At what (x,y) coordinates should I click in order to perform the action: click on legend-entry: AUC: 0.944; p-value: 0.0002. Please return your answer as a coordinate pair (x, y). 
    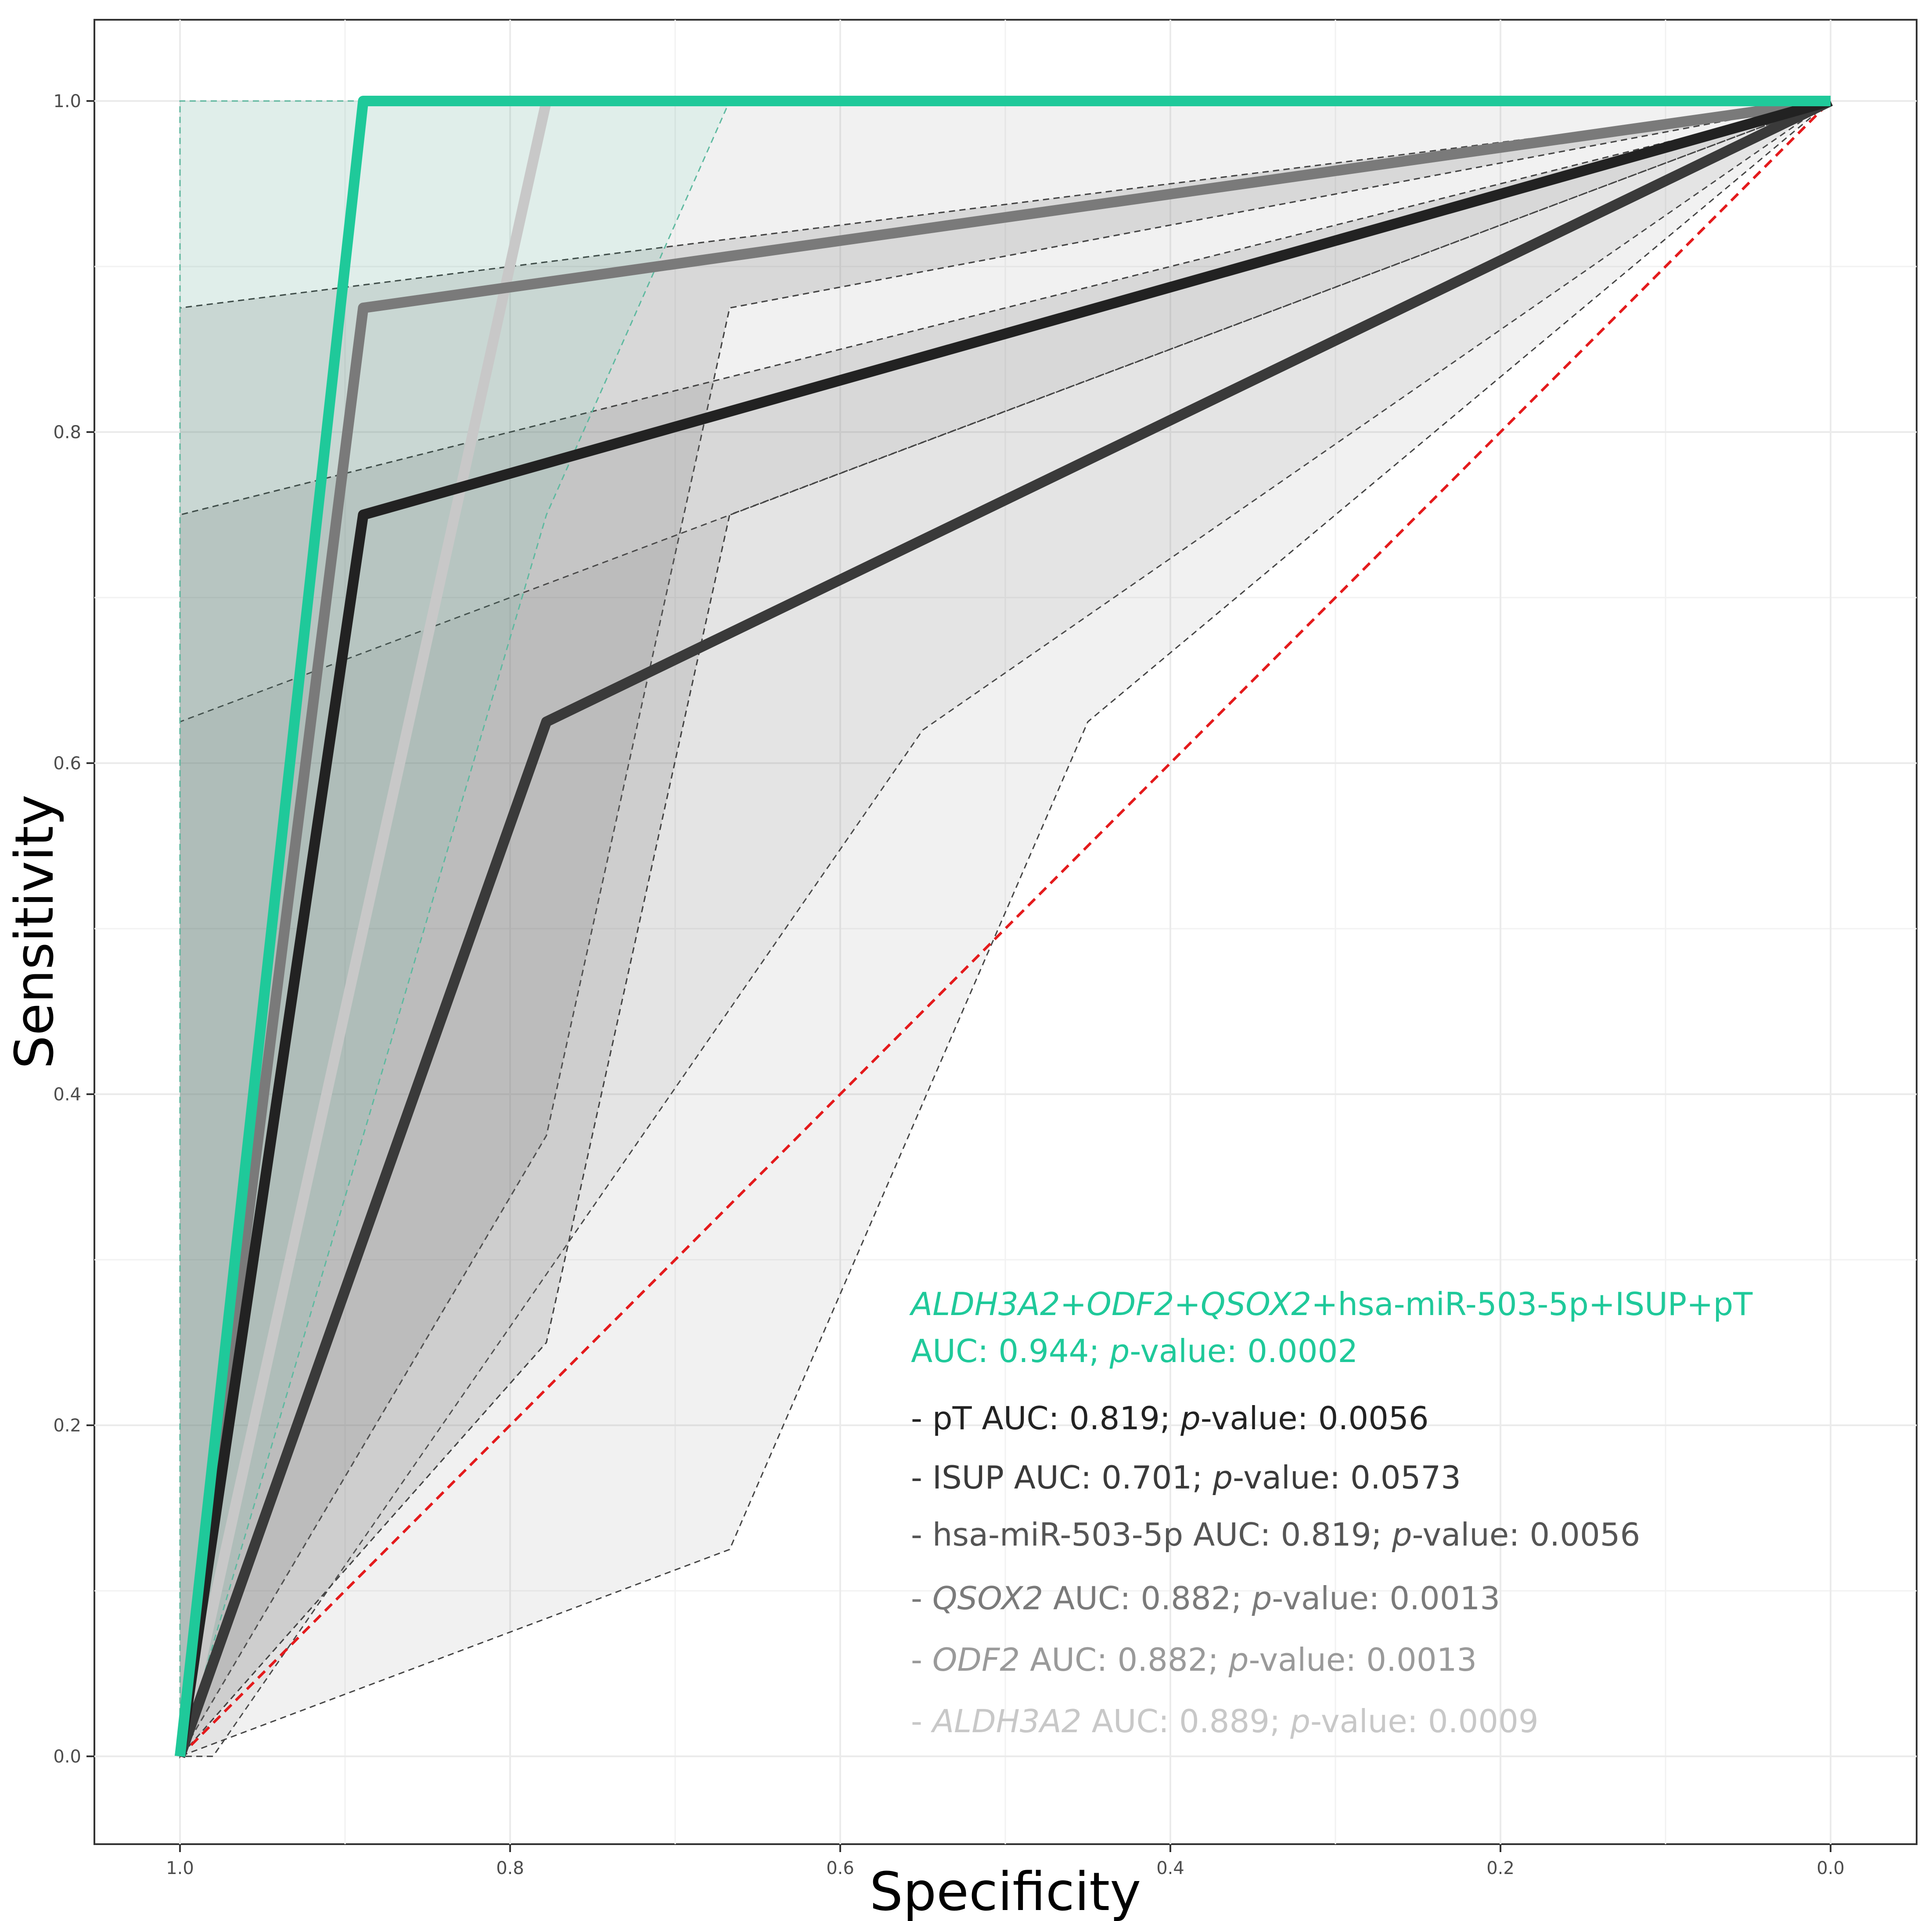
    Looking at the image, I should click on (1134, 1351).